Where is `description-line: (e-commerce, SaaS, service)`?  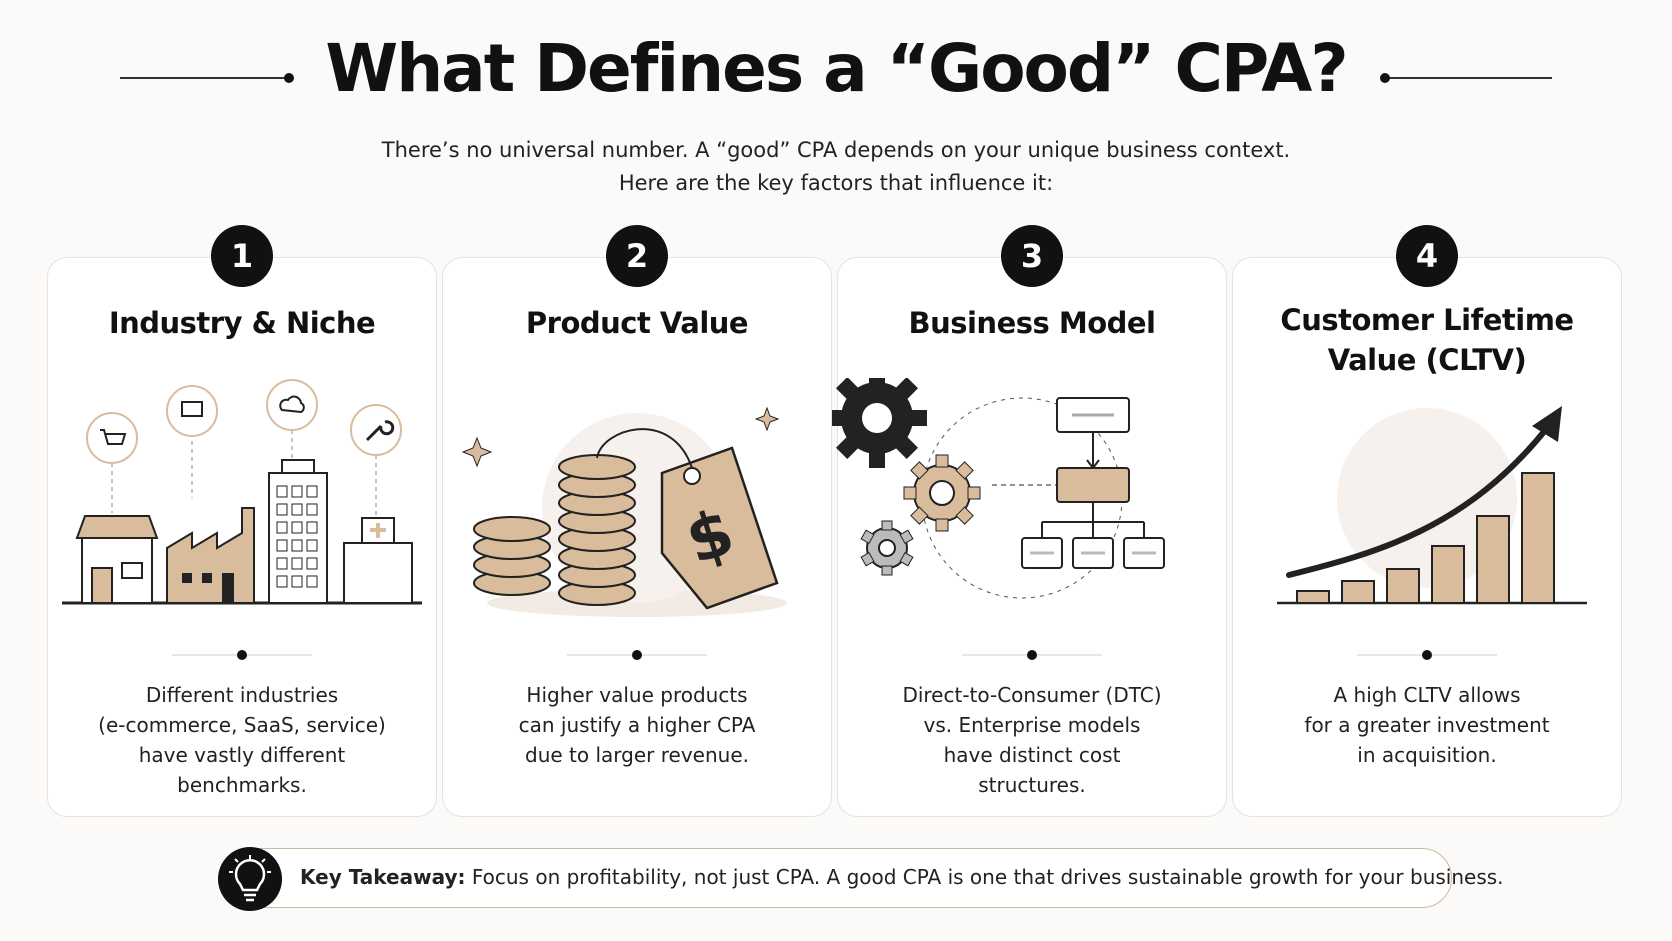 description-line: (e-commerce, SaaS, service) is located at coordinates (242, 725).